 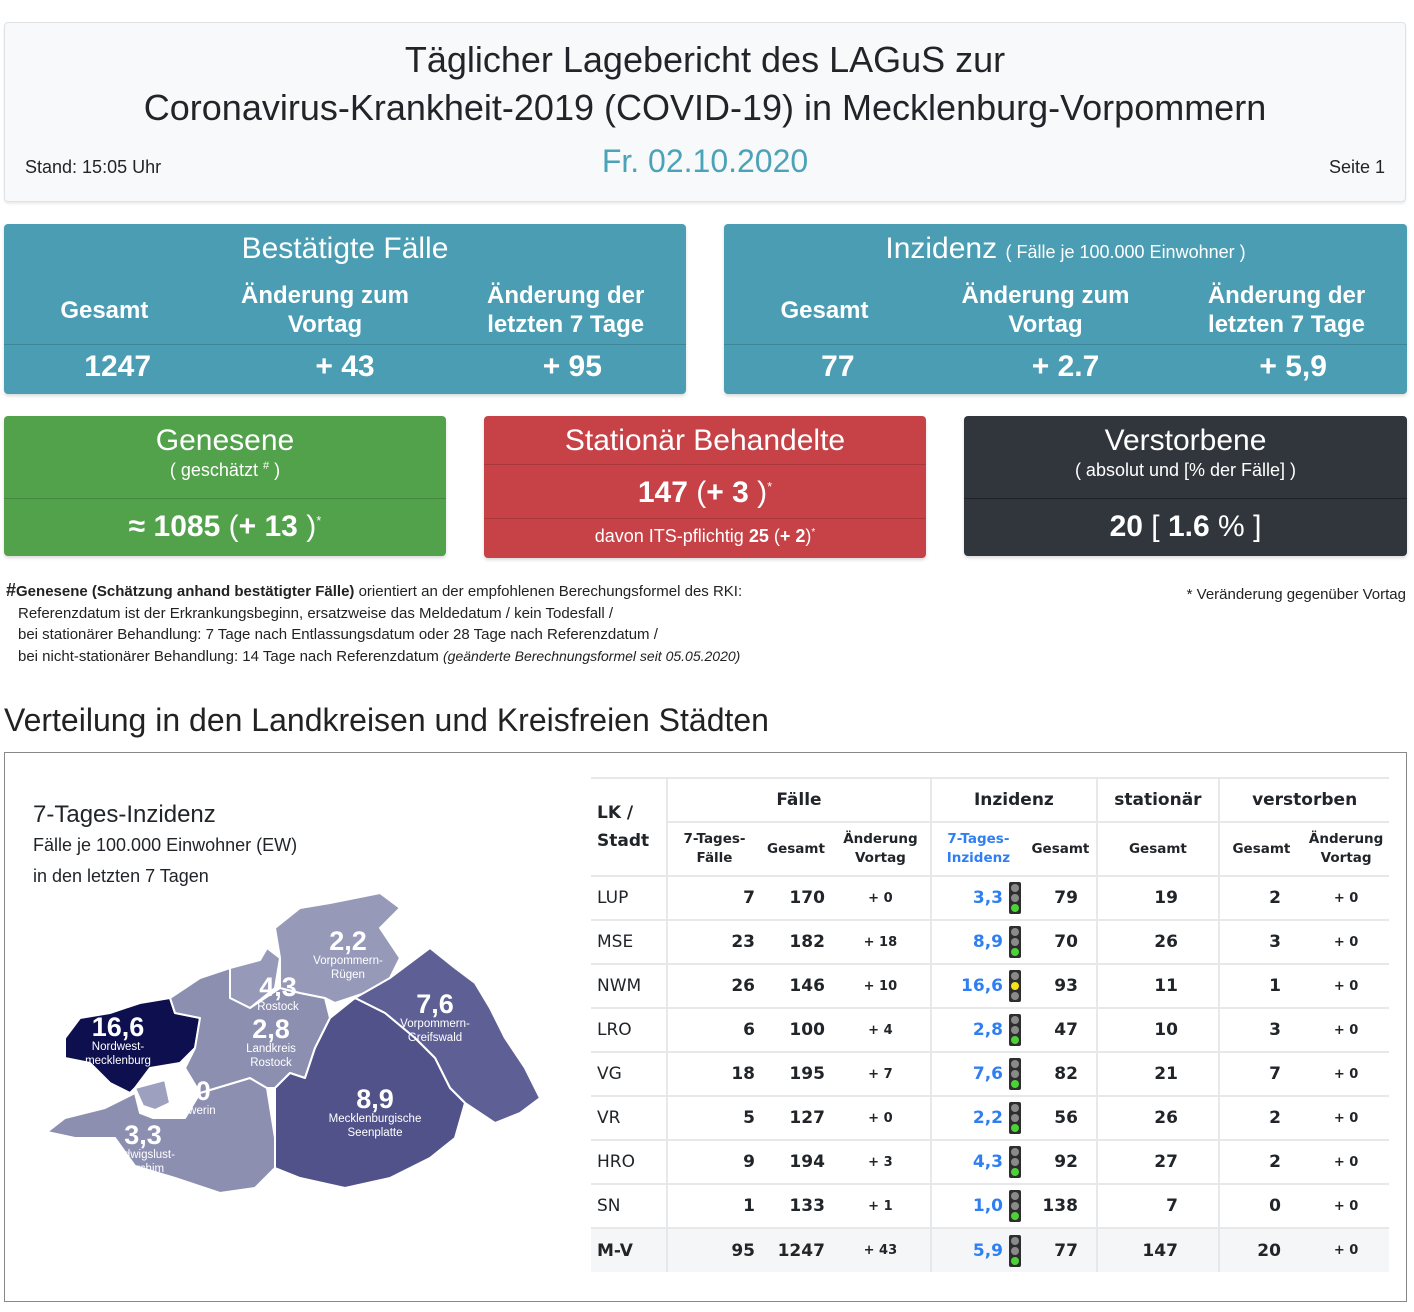 I want to click on cell-faelle-7tage: 18, so click(x=713, y=1073).